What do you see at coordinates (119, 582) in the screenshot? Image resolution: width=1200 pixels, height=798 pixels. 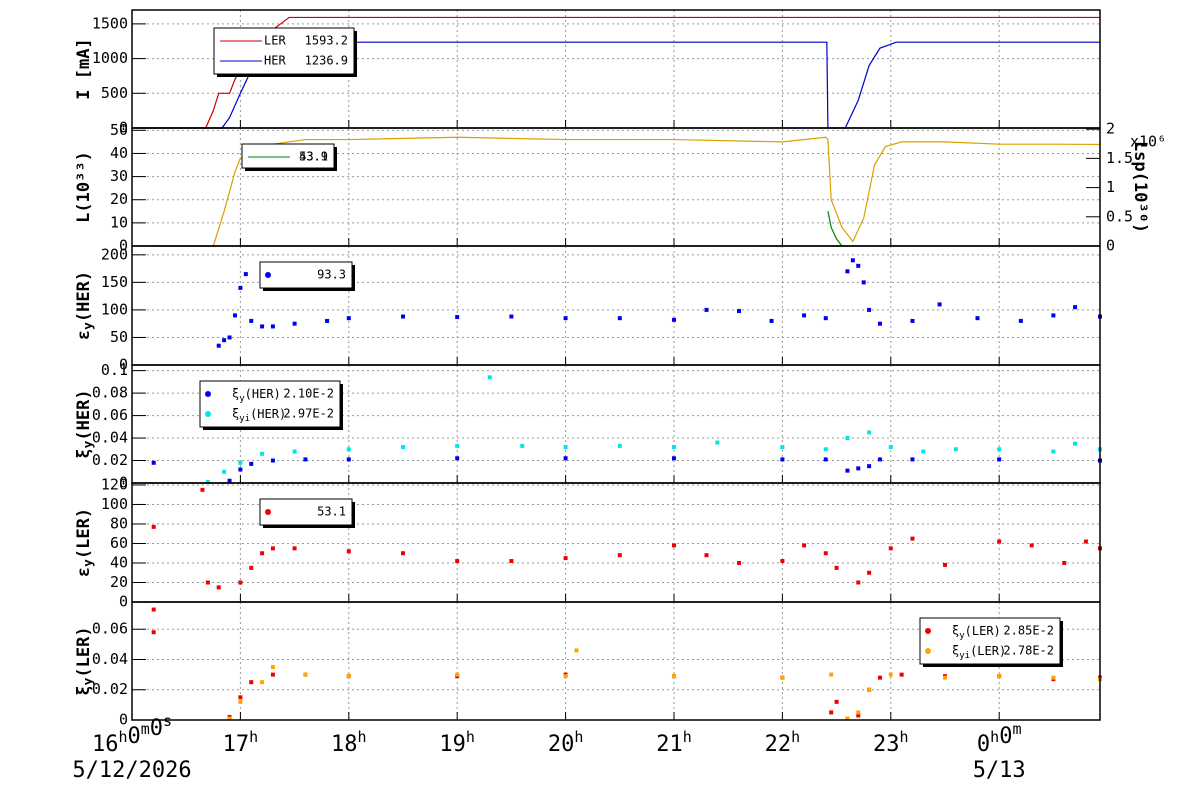 I see `y-tick-label: 20` at bounding box center [119, 582].